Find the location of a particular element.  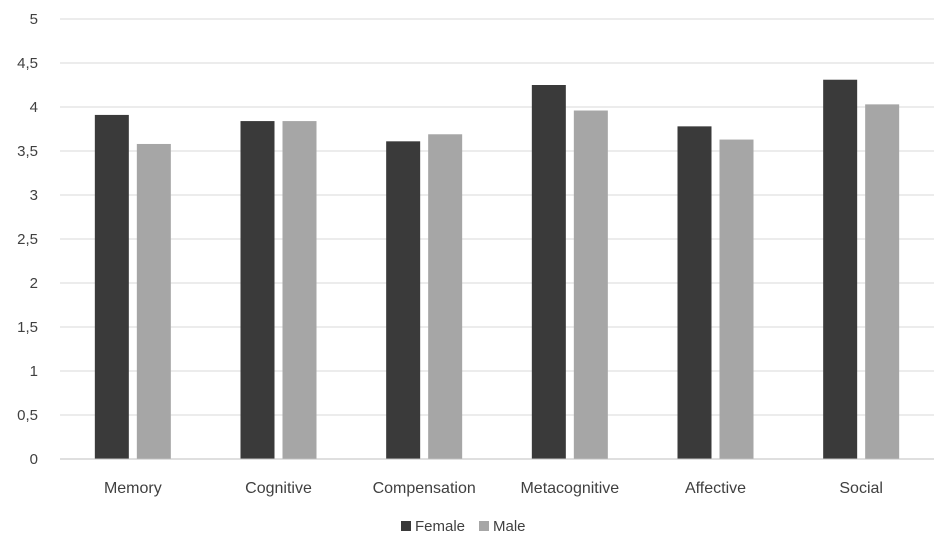

bar-male-metacognitive is located at coordinates (590, 285).